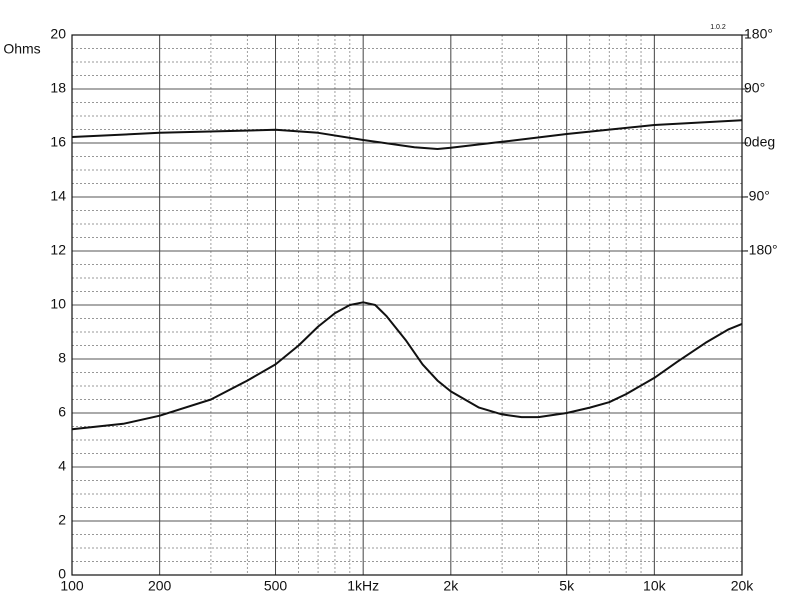 Image resolution: width=800 pixels, height=605 pixels. What do you see at coordinates (761, 250) in the screenshot?
I see `y2-tick-label: -180°` at bounding box center [761, 250].